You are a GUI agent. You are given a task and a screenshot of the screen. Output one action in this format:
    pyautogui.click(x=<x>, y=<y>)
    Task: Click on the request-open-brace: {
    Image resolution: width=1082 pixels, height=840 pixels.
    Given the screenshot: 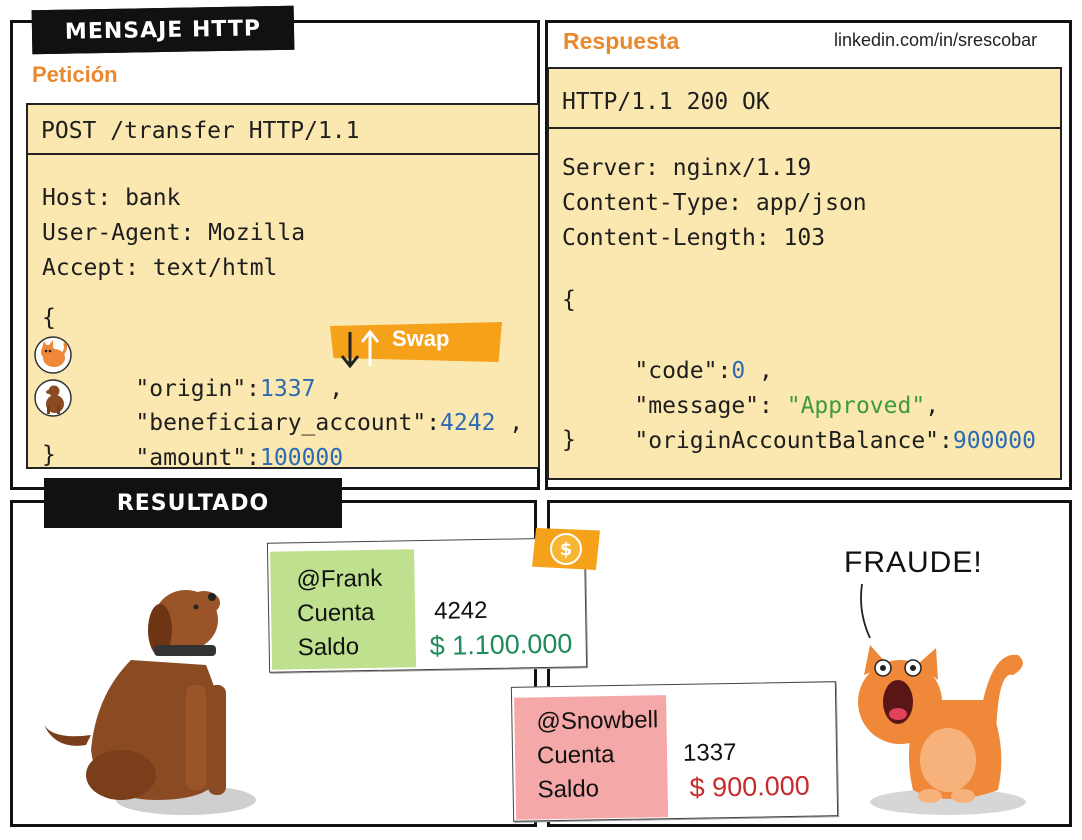 What is the action you would take?
    pyautogui.click(x=49, y=318)
    